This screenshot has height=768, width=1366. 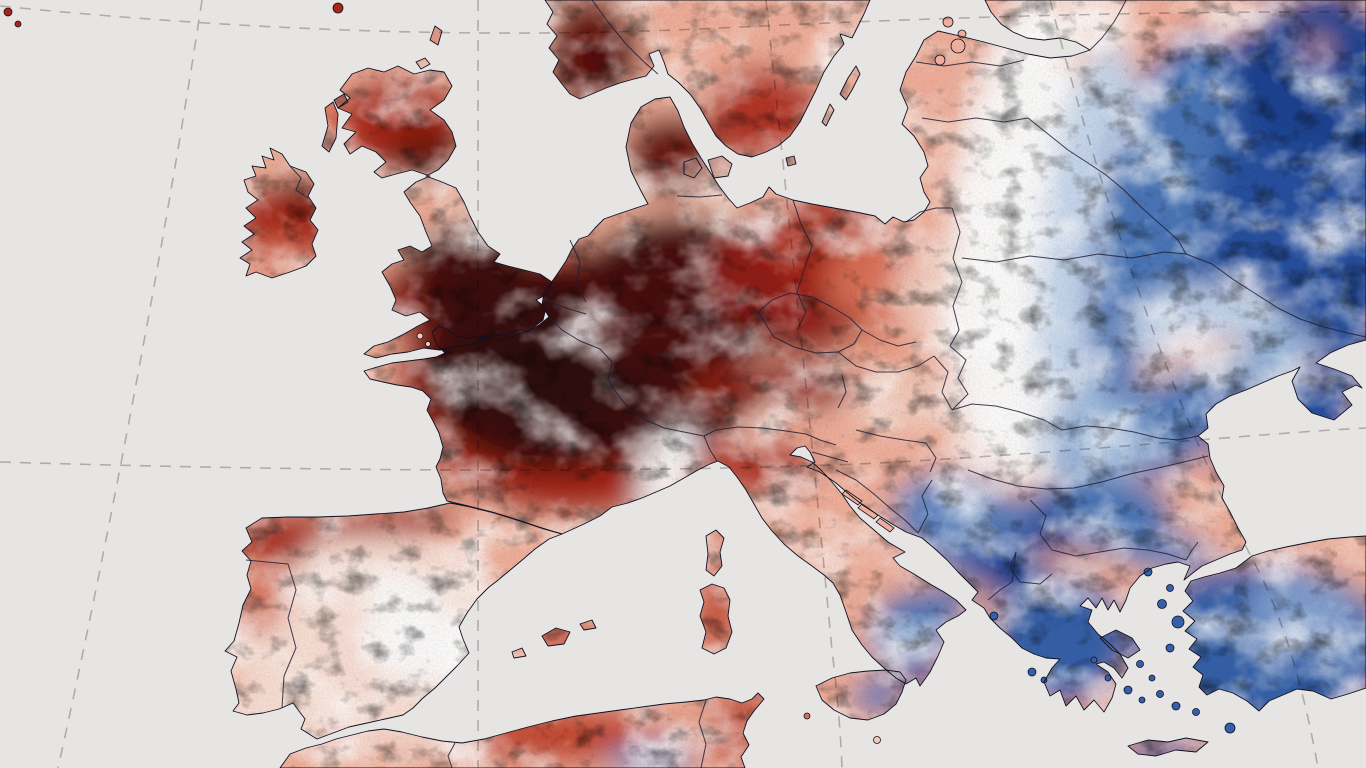 What do you see at coordinates (1178, 622) in the screenshot?
I see `islet-lesbos` at bounding box center [1178, 622].